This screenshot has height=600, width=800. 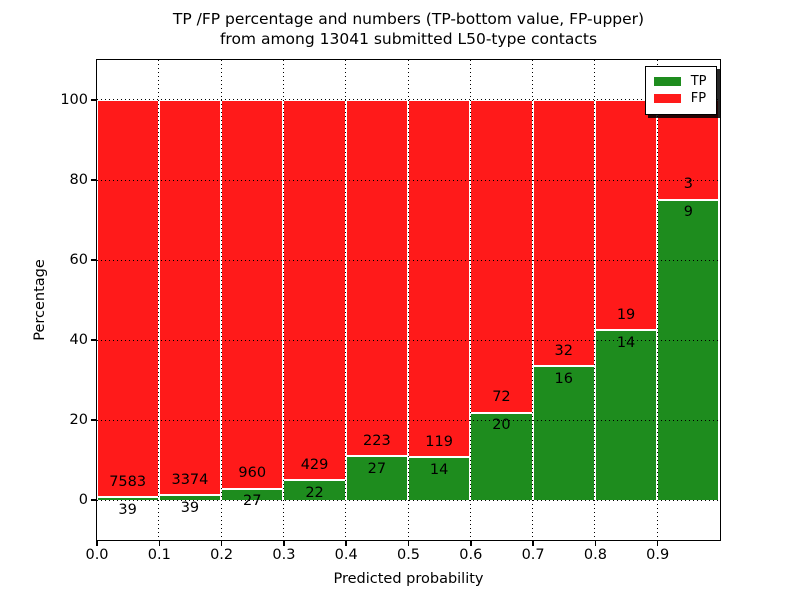 I want to click on legend-label: FP, so click(x=698, y=98).